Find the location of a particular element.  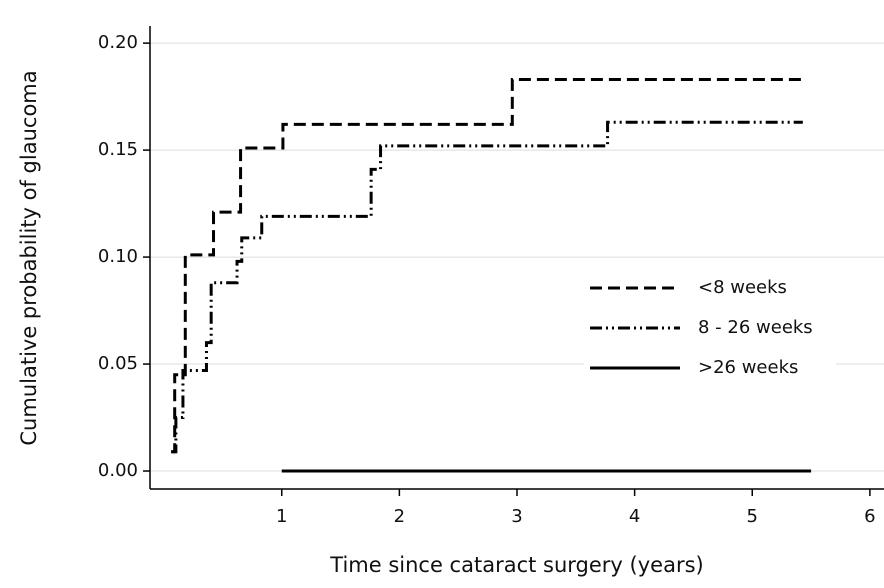

y-tick-label: 0.15 is located at coordinates (118, 149).